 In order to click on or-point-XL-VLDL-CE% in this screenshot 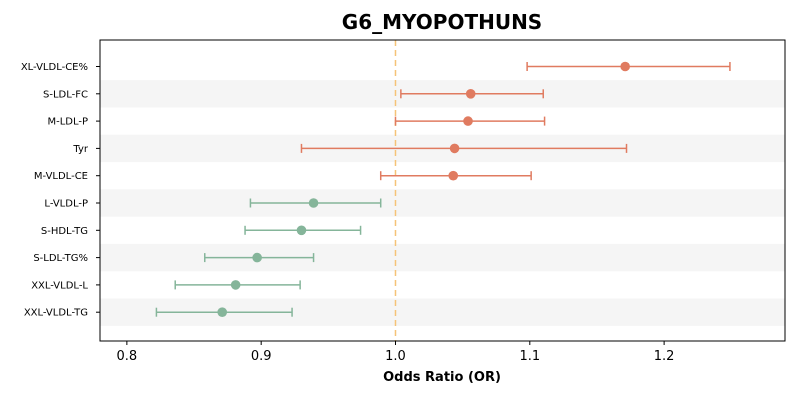, I will do `click(625, 66)`.